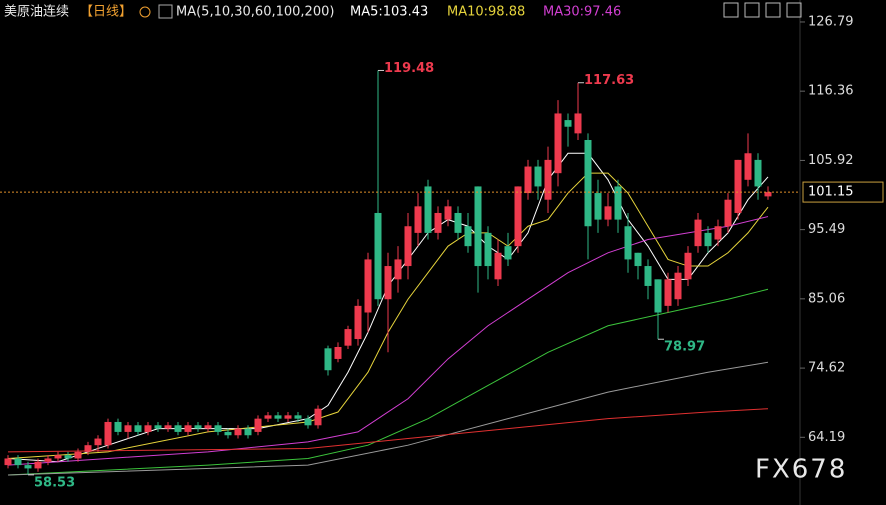 The image size is (886, 505). I want to click on legend-entry: MA30:97.46, so click(582, 12).